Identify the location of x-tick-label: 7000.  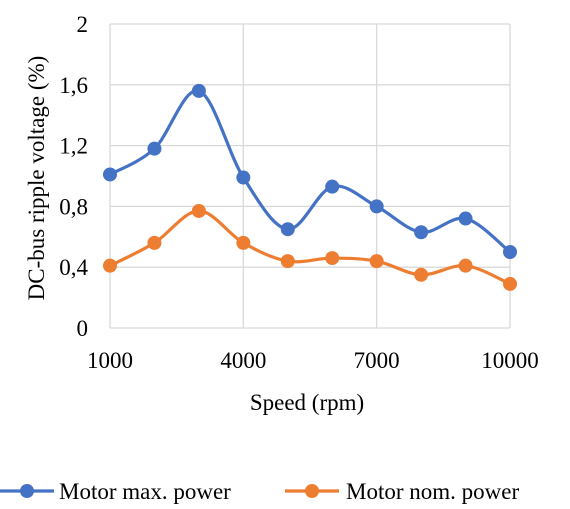
(377, 360).